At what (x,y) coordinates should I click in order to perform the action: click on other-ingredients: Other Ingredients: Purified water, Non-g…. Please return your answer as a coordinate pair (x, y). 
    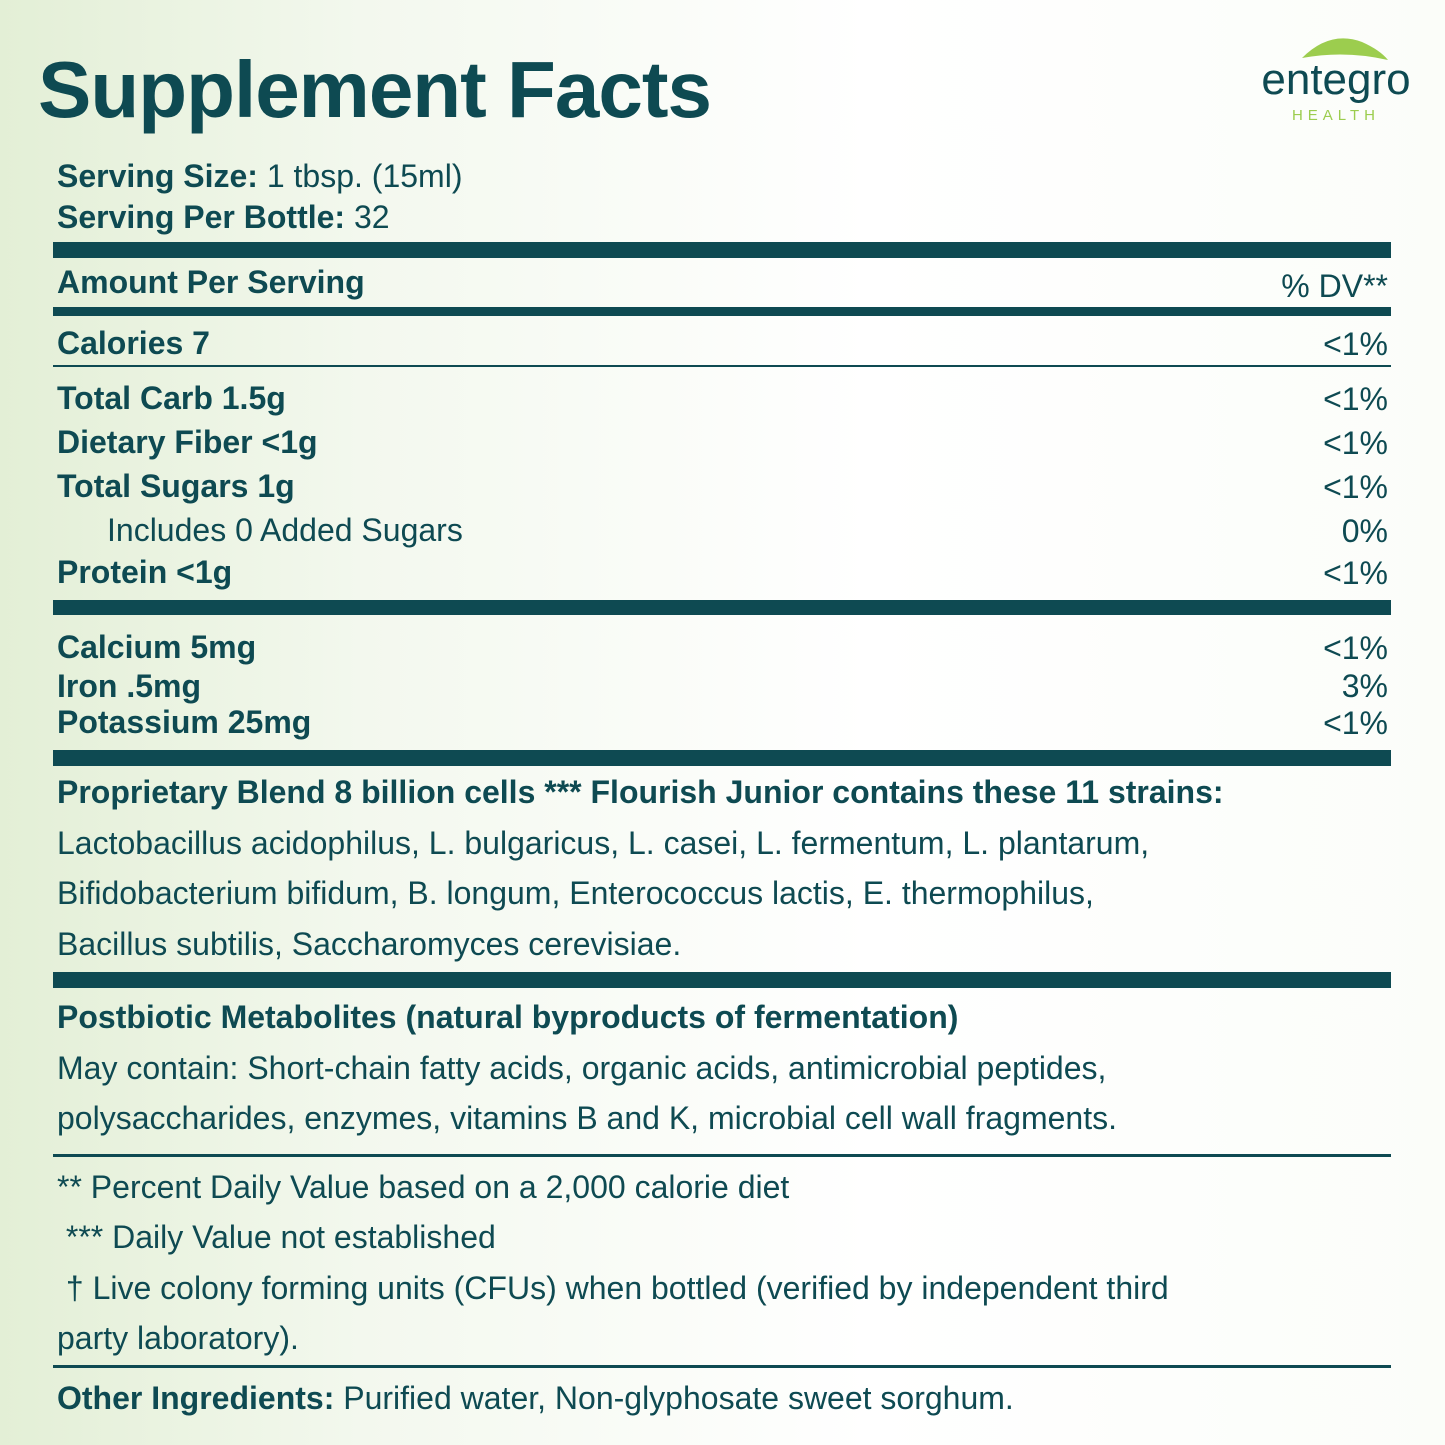
    Looking at the image, I should click on (535, 1398).